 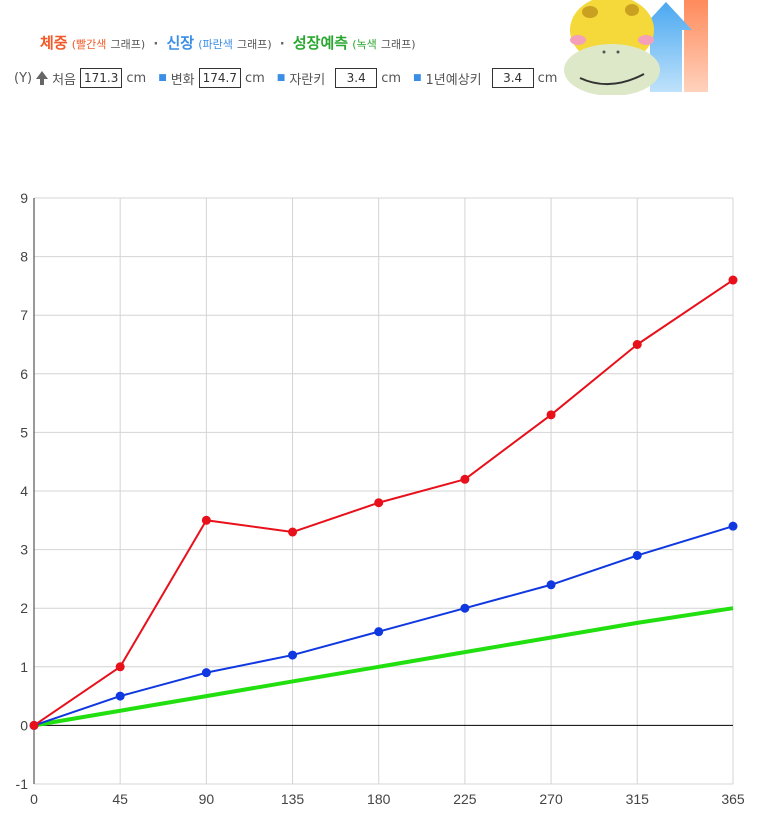 What do you see at coordinates (207, 799) in the screenshot?
I see `x-tick-label: 90` at bounding box center [207, 799].